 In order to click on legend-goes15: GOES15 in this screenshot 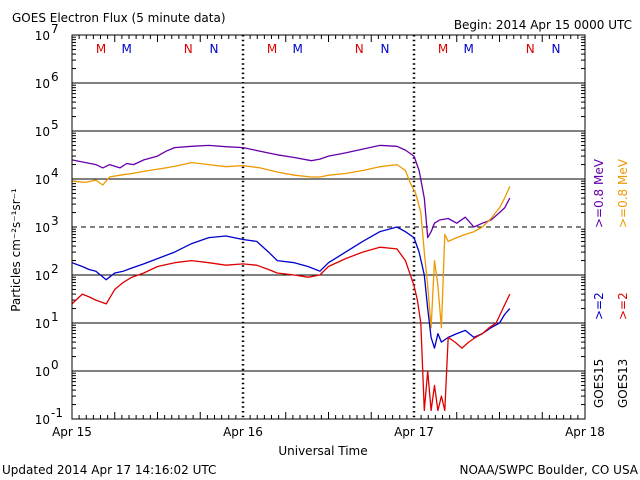, I will do `click(599, 383)`.